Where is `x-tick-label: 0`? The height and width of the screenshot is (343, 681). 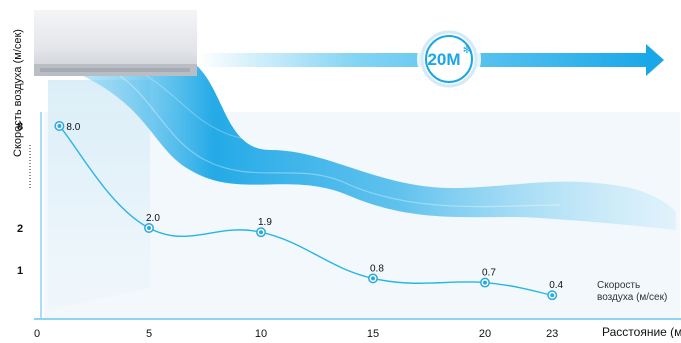
x-tick-label: 0 is located at coordinates (37, 333).